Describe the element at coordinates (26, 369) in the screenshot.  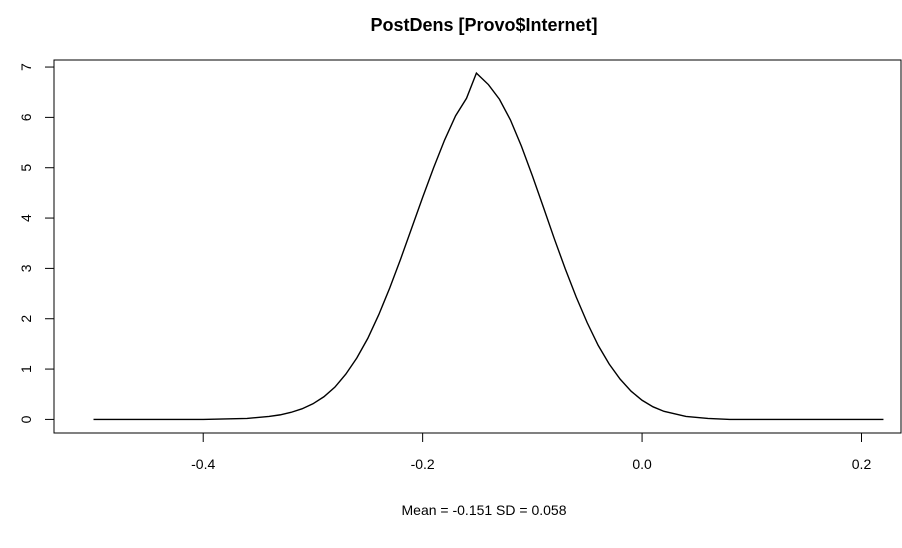
I see `y-tick-label: 1` at that location.